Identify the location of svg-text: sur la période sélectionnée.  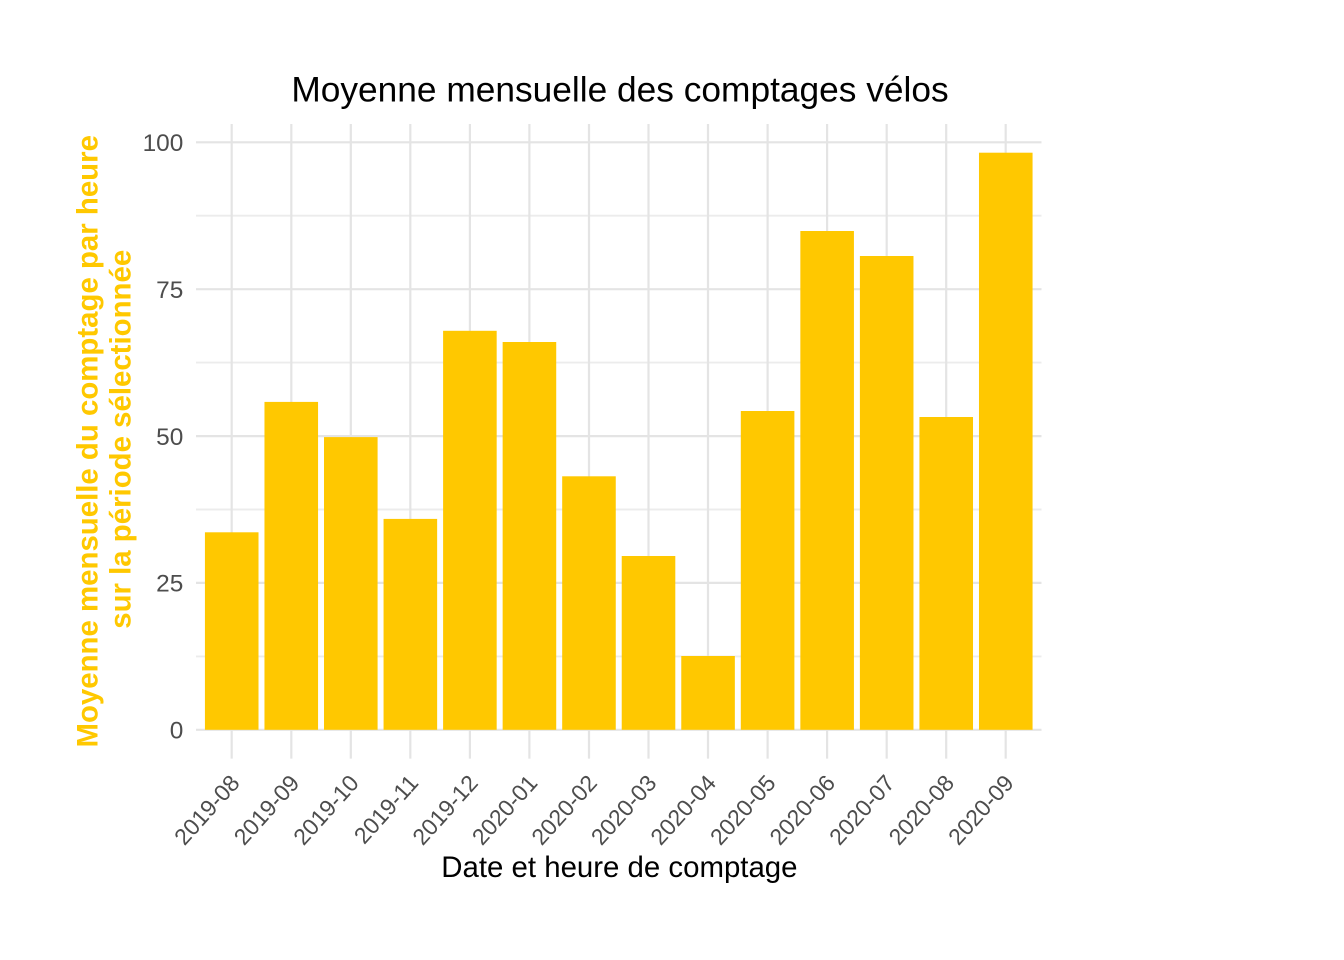
(121, 439).